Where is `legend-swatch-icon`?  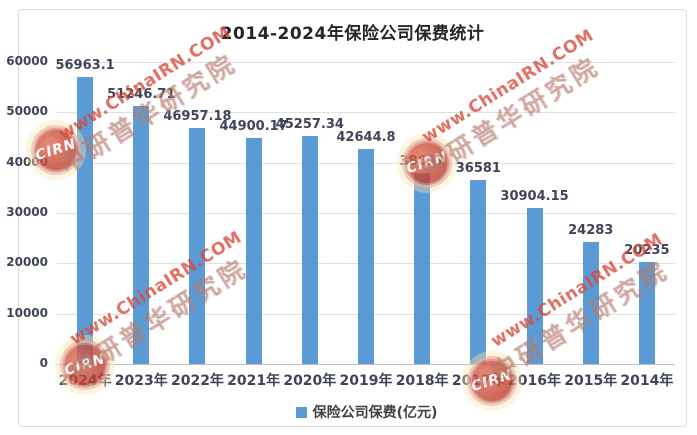 legend-swatch-icon is located at coordinates (301, 412).